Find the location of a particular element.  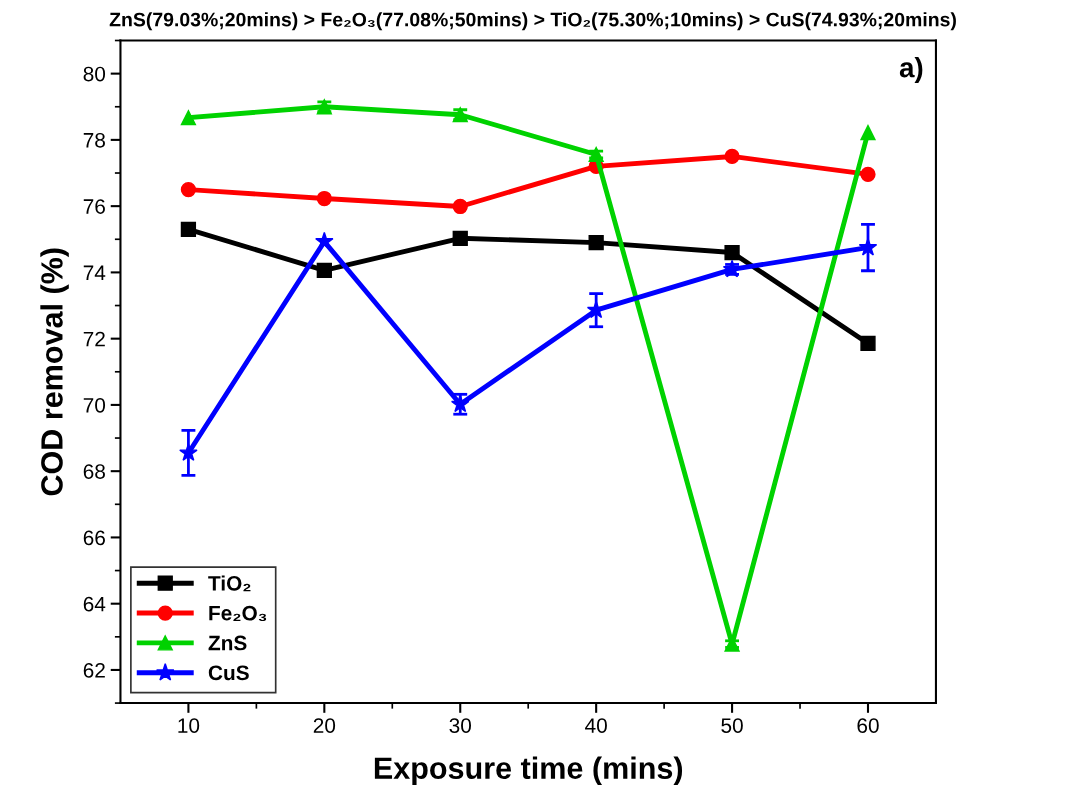

y-tick-label: 64 is located at coordinates (94, 604).